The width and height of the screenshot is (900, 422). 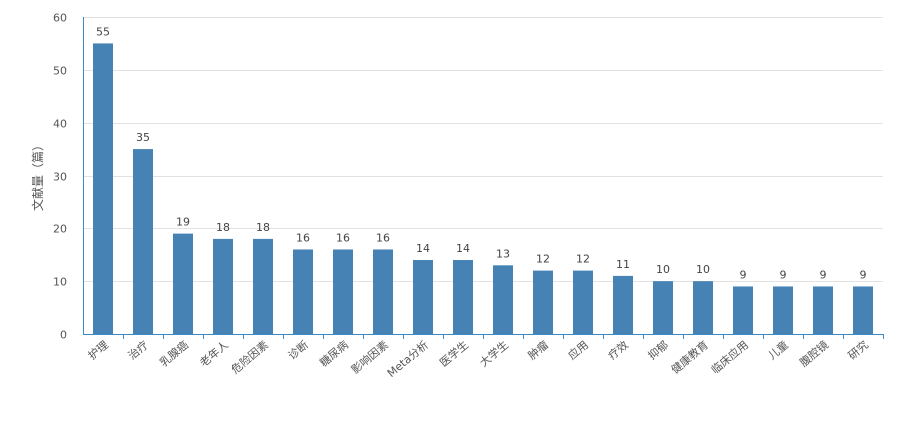 What do you see at coordinates (858, 350) in the screenshot?
I see `x-tick-label: 研究` at bounding box center [858, 350].